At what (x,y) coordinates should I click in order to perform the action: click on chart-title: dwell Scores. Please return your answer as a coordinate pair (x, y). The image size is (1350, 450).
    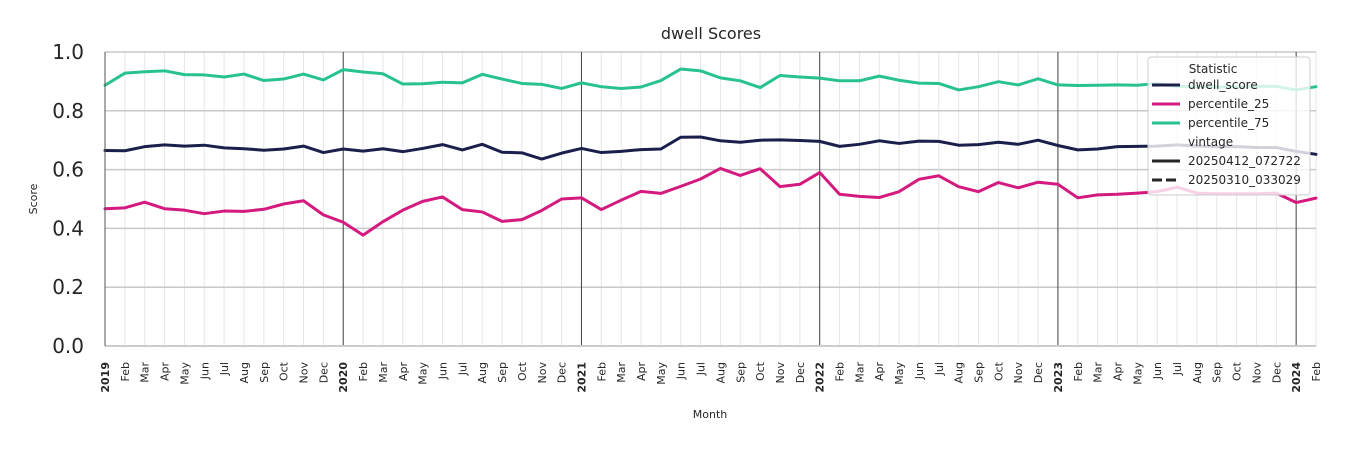
    Looking at the image, I should click on (711, 33).